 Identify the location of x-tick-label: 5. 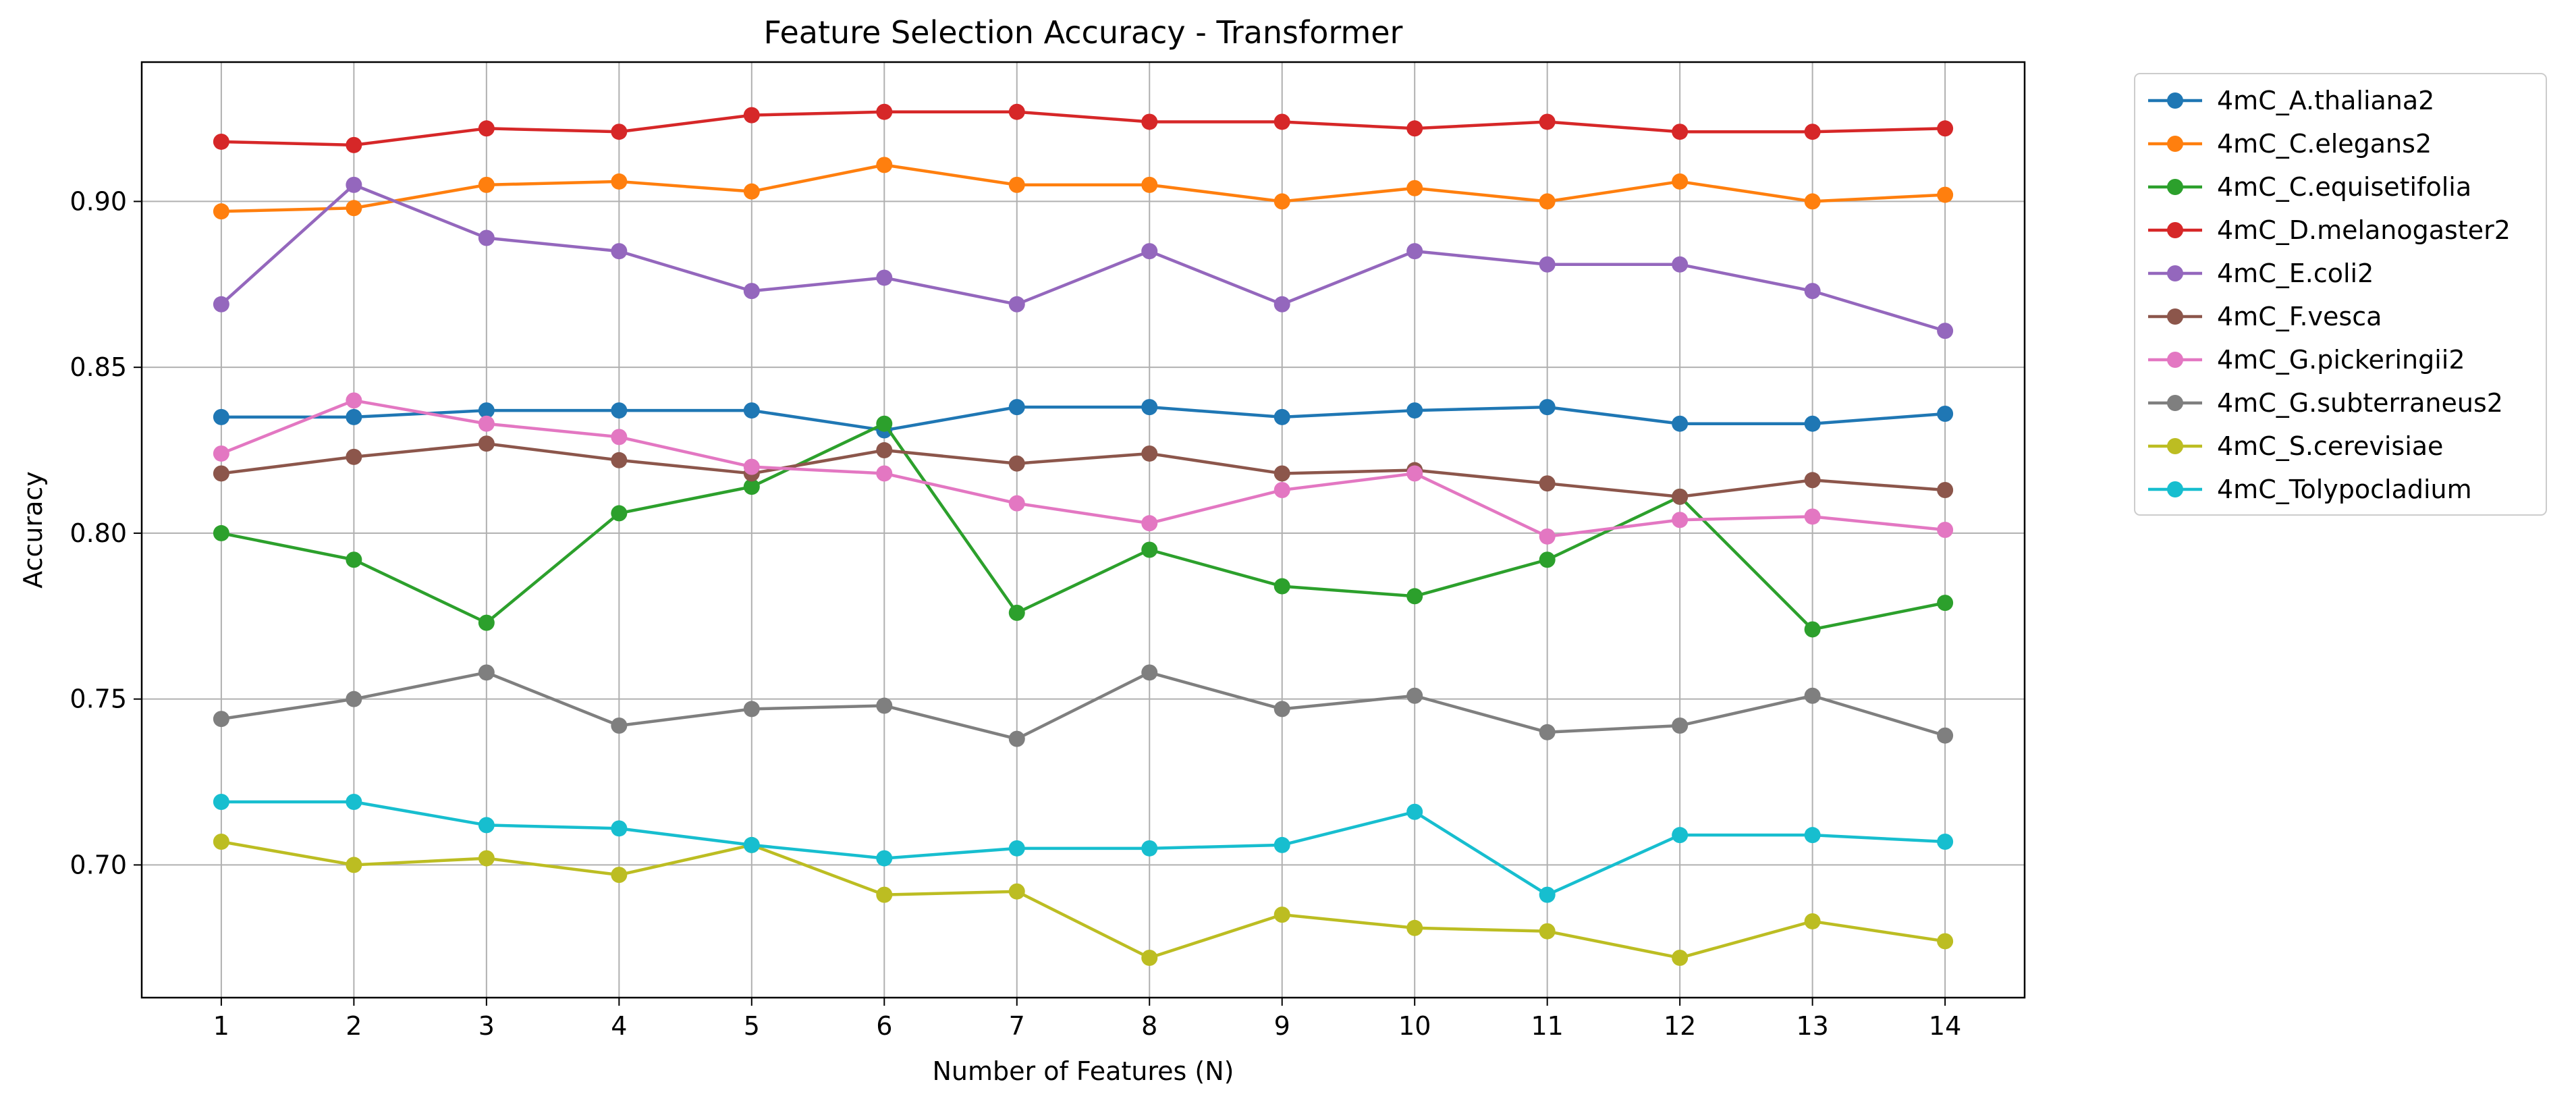
(752, 1026).